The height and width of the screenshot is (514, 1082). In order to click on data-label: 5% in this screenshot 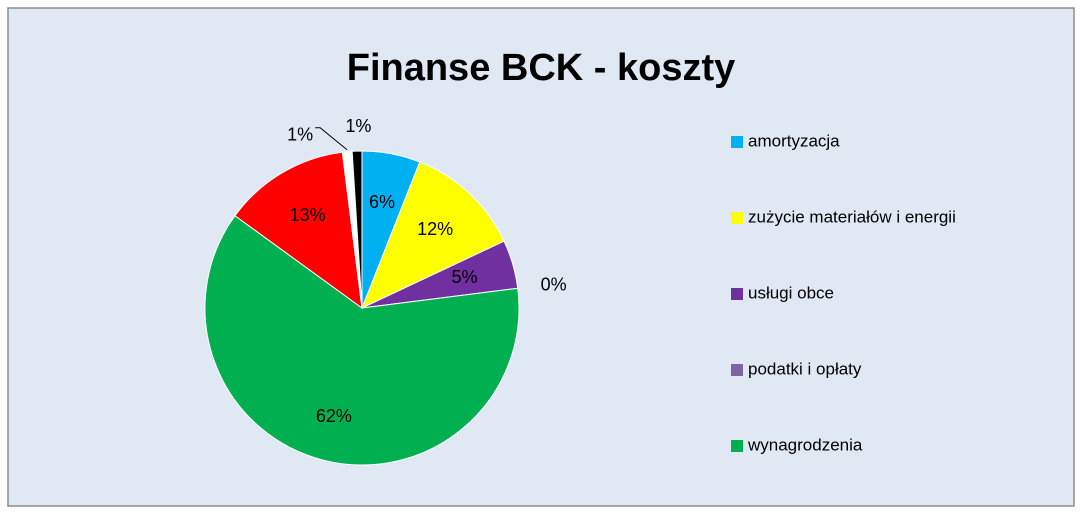, I will do `click(465, 277)`.